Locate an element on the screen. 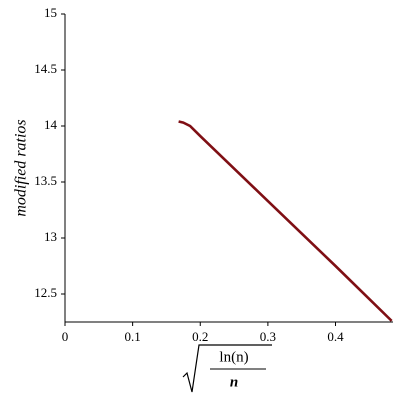 This screenshot has height=400, width=400. y-tick-label: 14 is located at coordinates (51, 124).